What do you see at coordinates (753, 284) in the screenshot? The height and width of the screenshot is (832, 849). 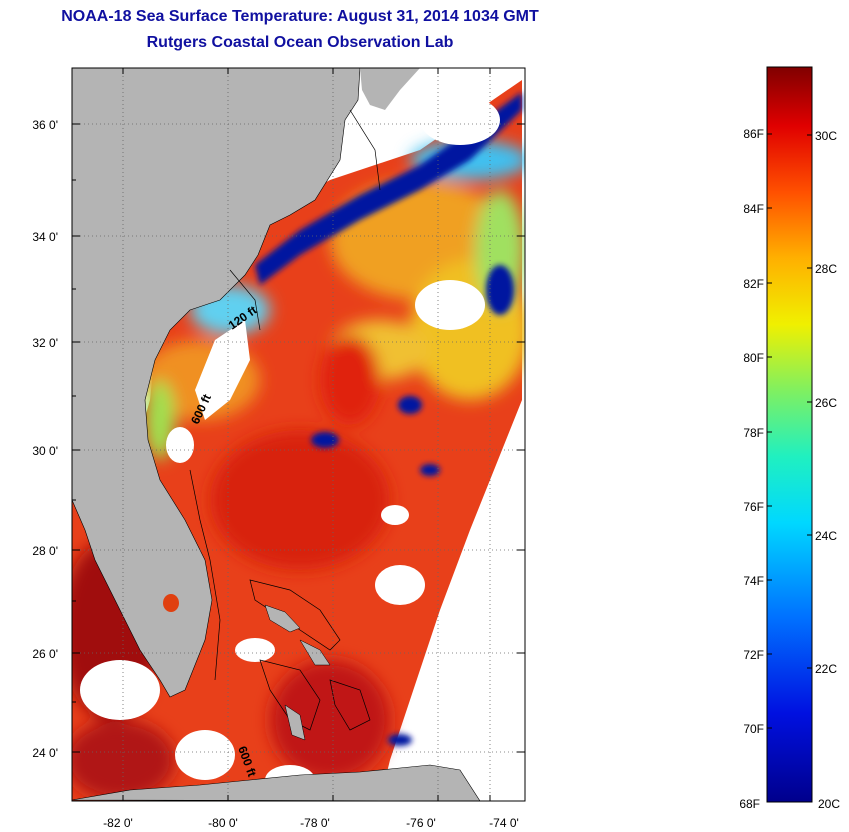 I see `colorbar-f-label: 82F` at bounding box center [753, 284].